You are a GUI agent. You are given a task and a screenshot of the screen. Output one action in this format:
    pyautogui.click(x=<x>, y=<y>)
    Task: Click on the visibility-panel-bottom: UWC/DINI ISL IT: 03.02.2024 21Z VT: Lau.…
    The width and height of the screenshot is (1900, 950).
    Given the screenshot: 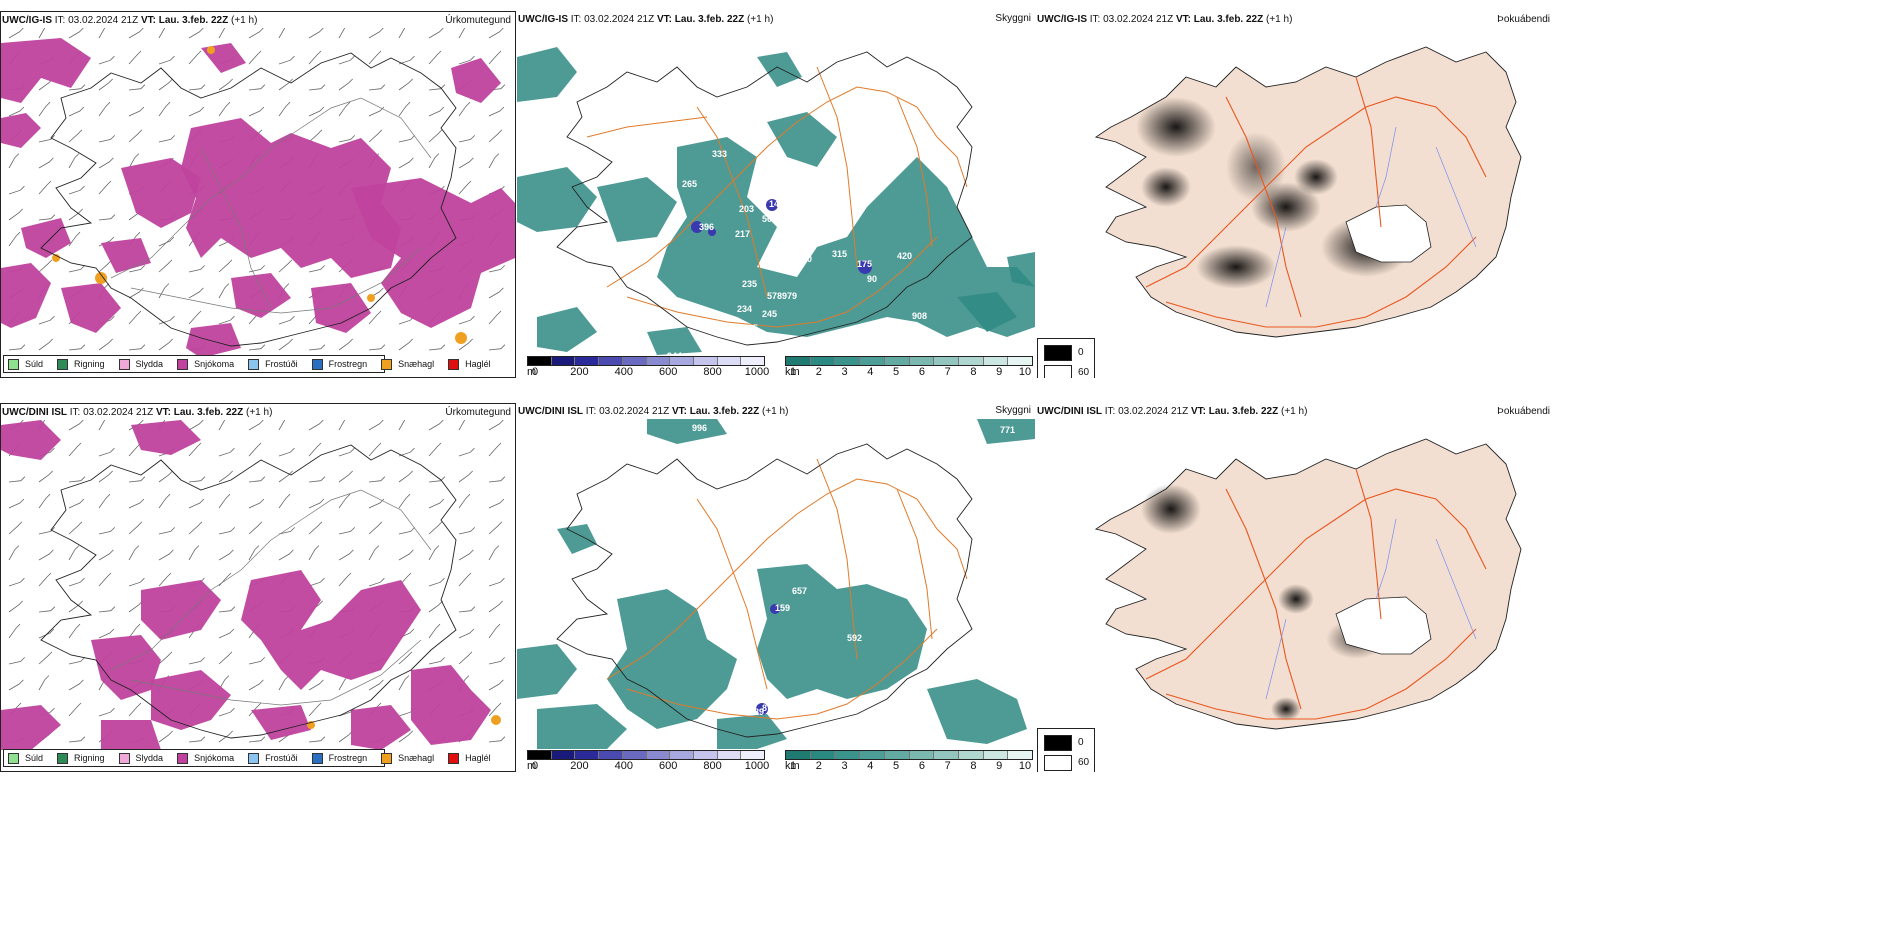 What is the action you would take?
    pyautogui.click(x=776, y=587)
    